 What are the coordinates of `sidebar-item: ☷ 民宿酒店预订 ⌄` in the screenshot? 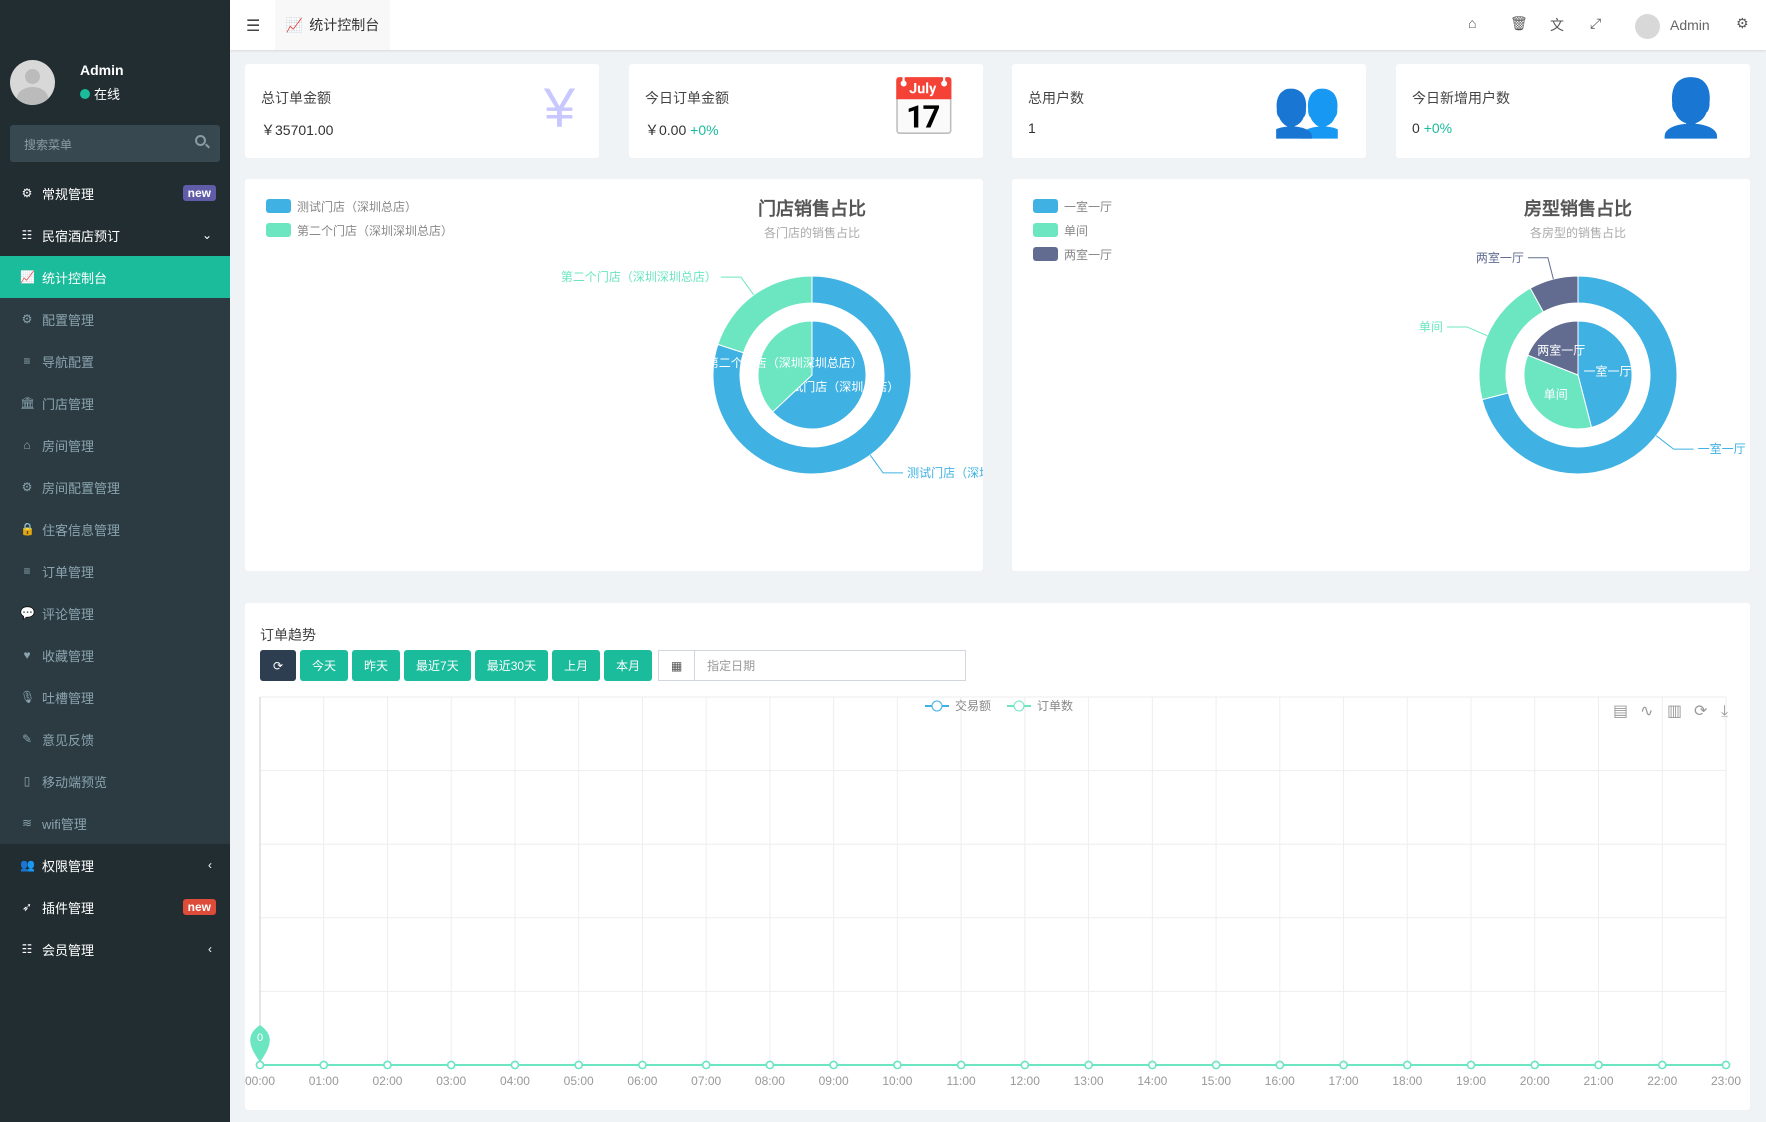 It's located at (115, 235).